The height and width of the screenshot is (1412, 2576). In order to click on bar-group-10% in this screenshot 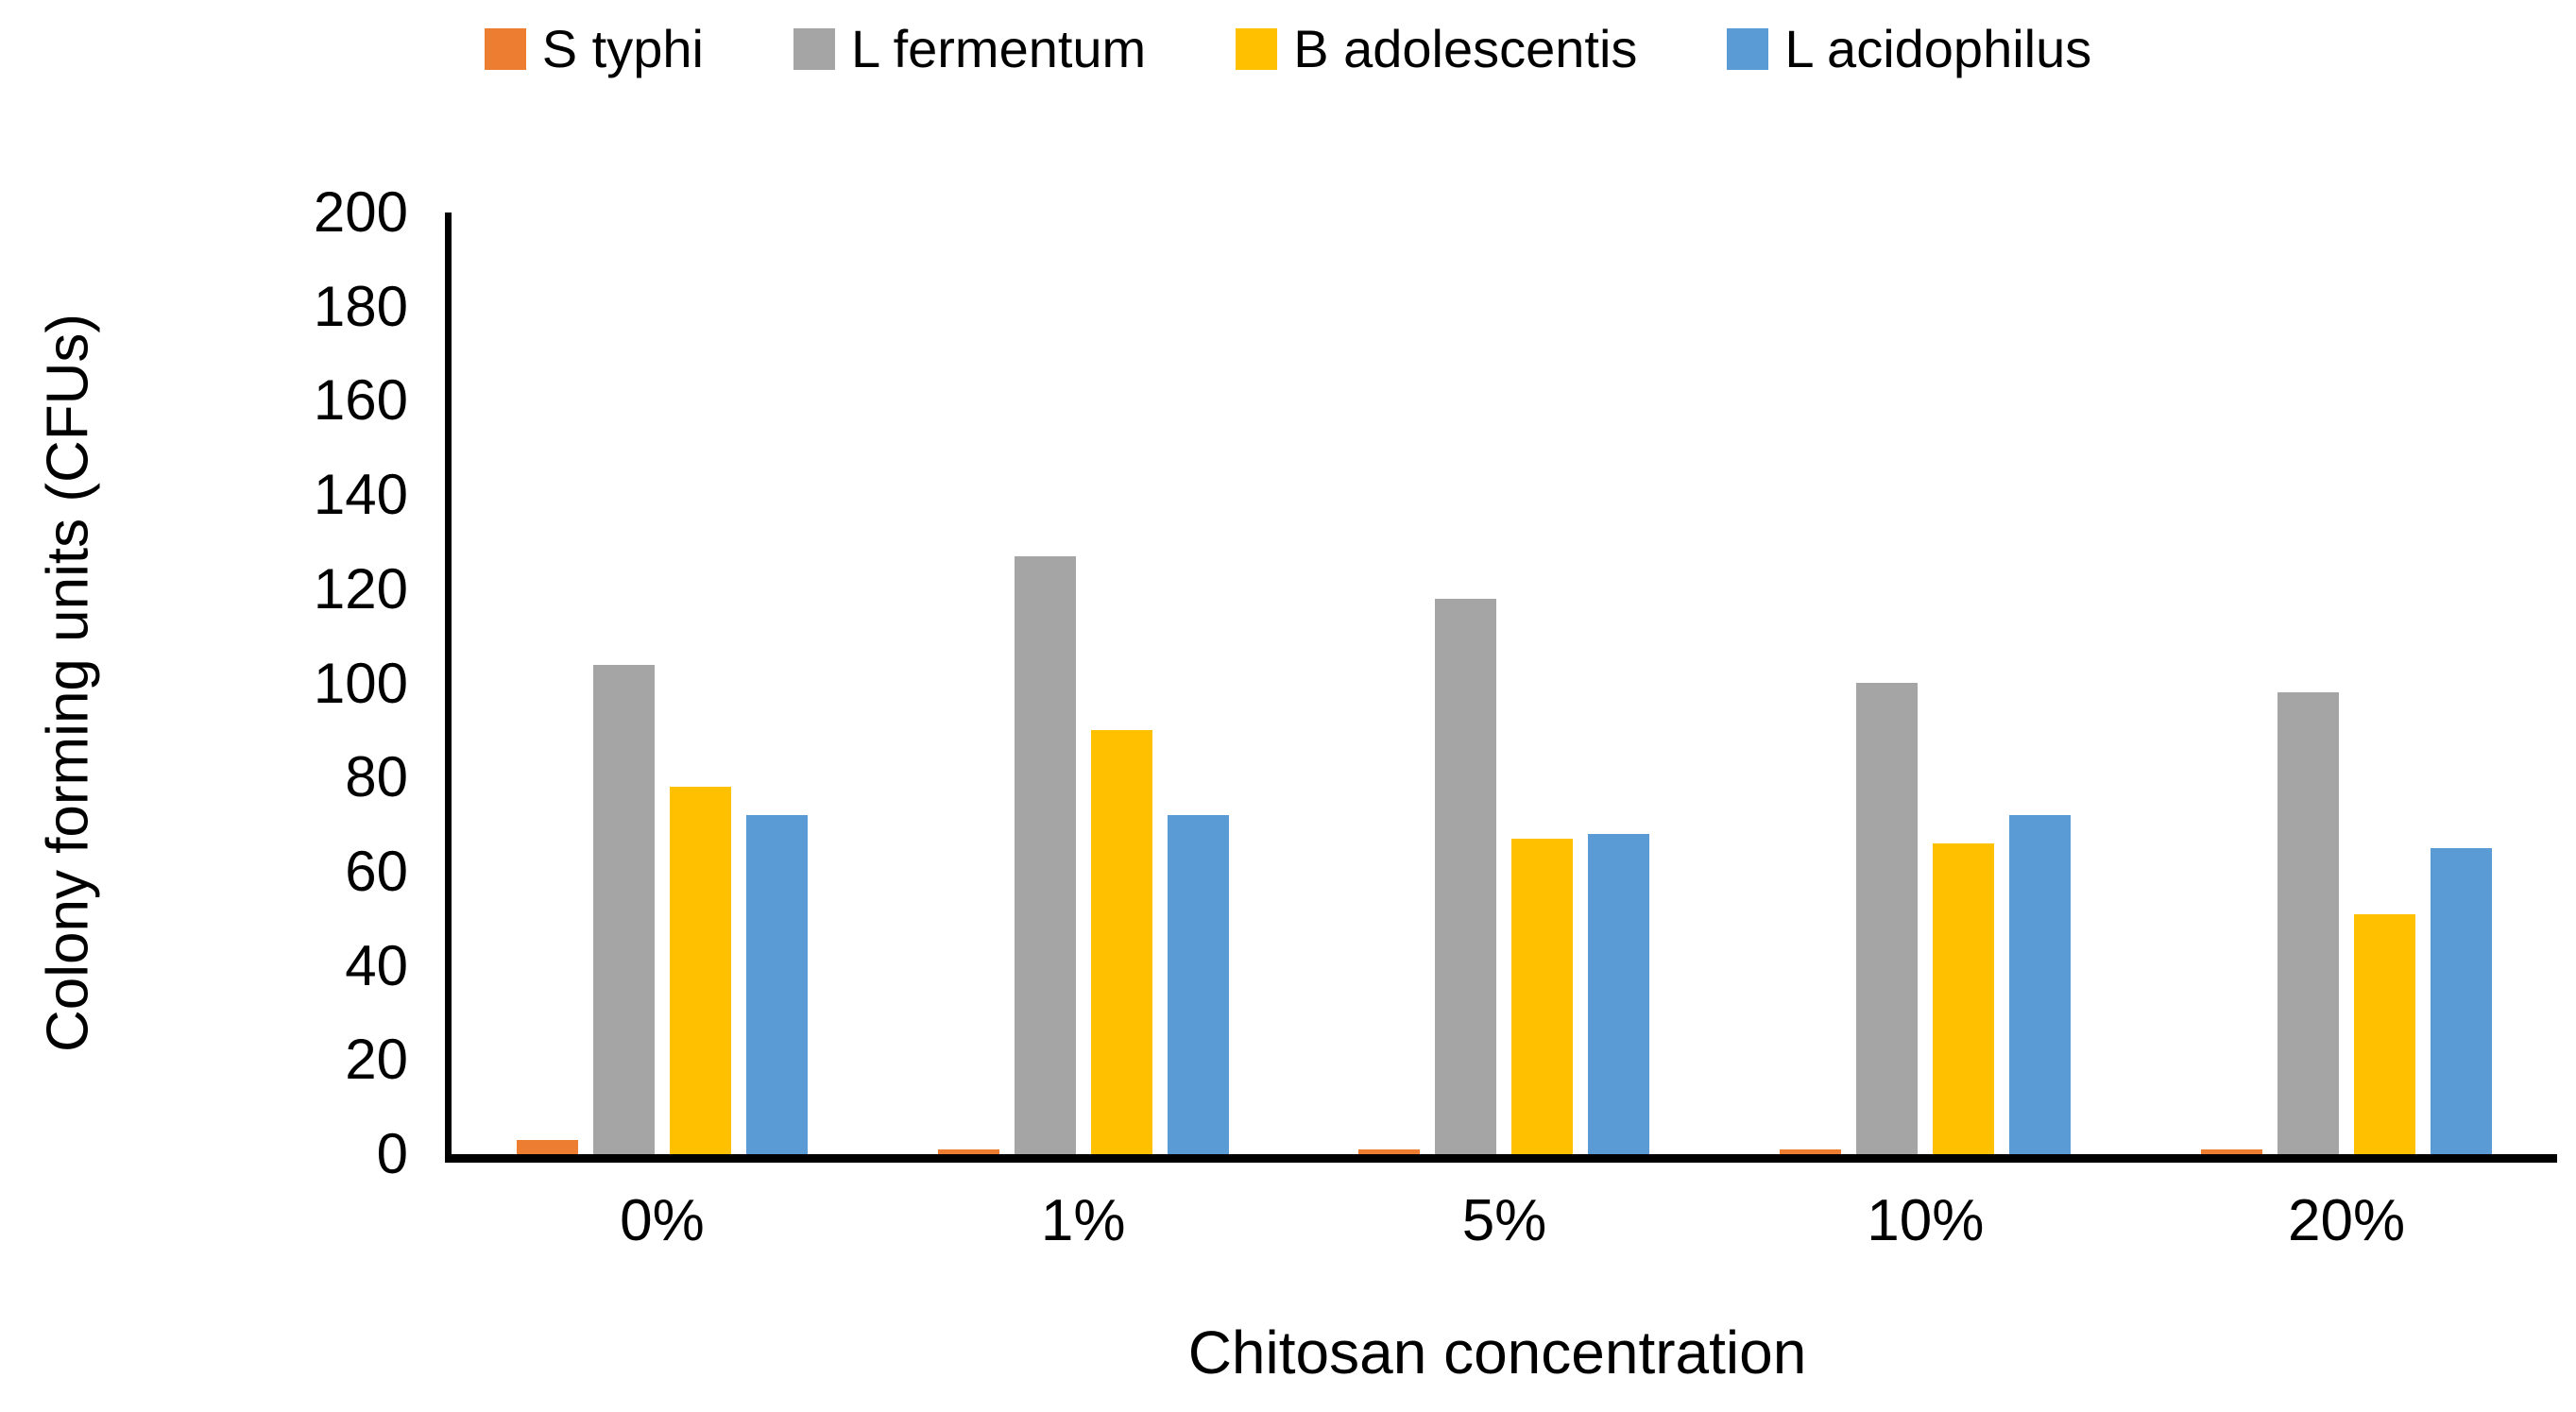, I will do `click(1925, 683)`.